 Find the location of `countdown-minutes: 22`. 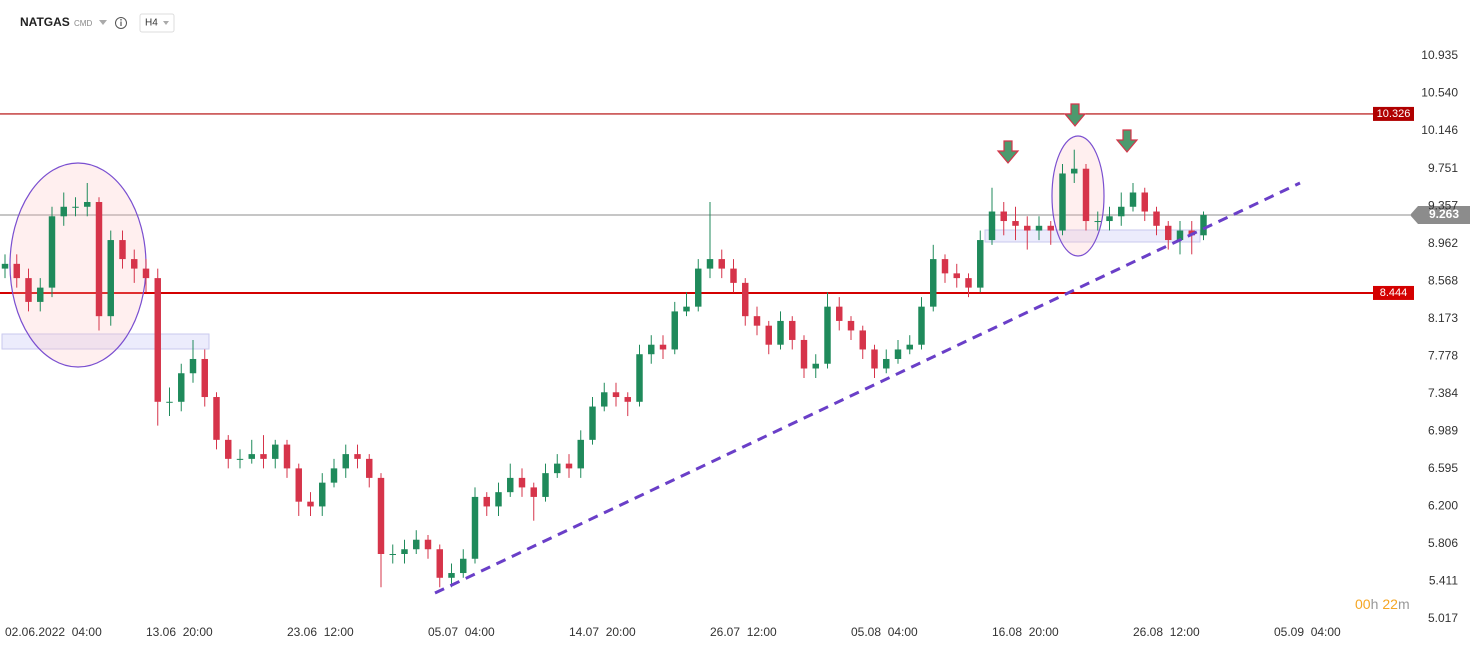

countdown-minutes: 22 is located at coordinates (1390, 604).